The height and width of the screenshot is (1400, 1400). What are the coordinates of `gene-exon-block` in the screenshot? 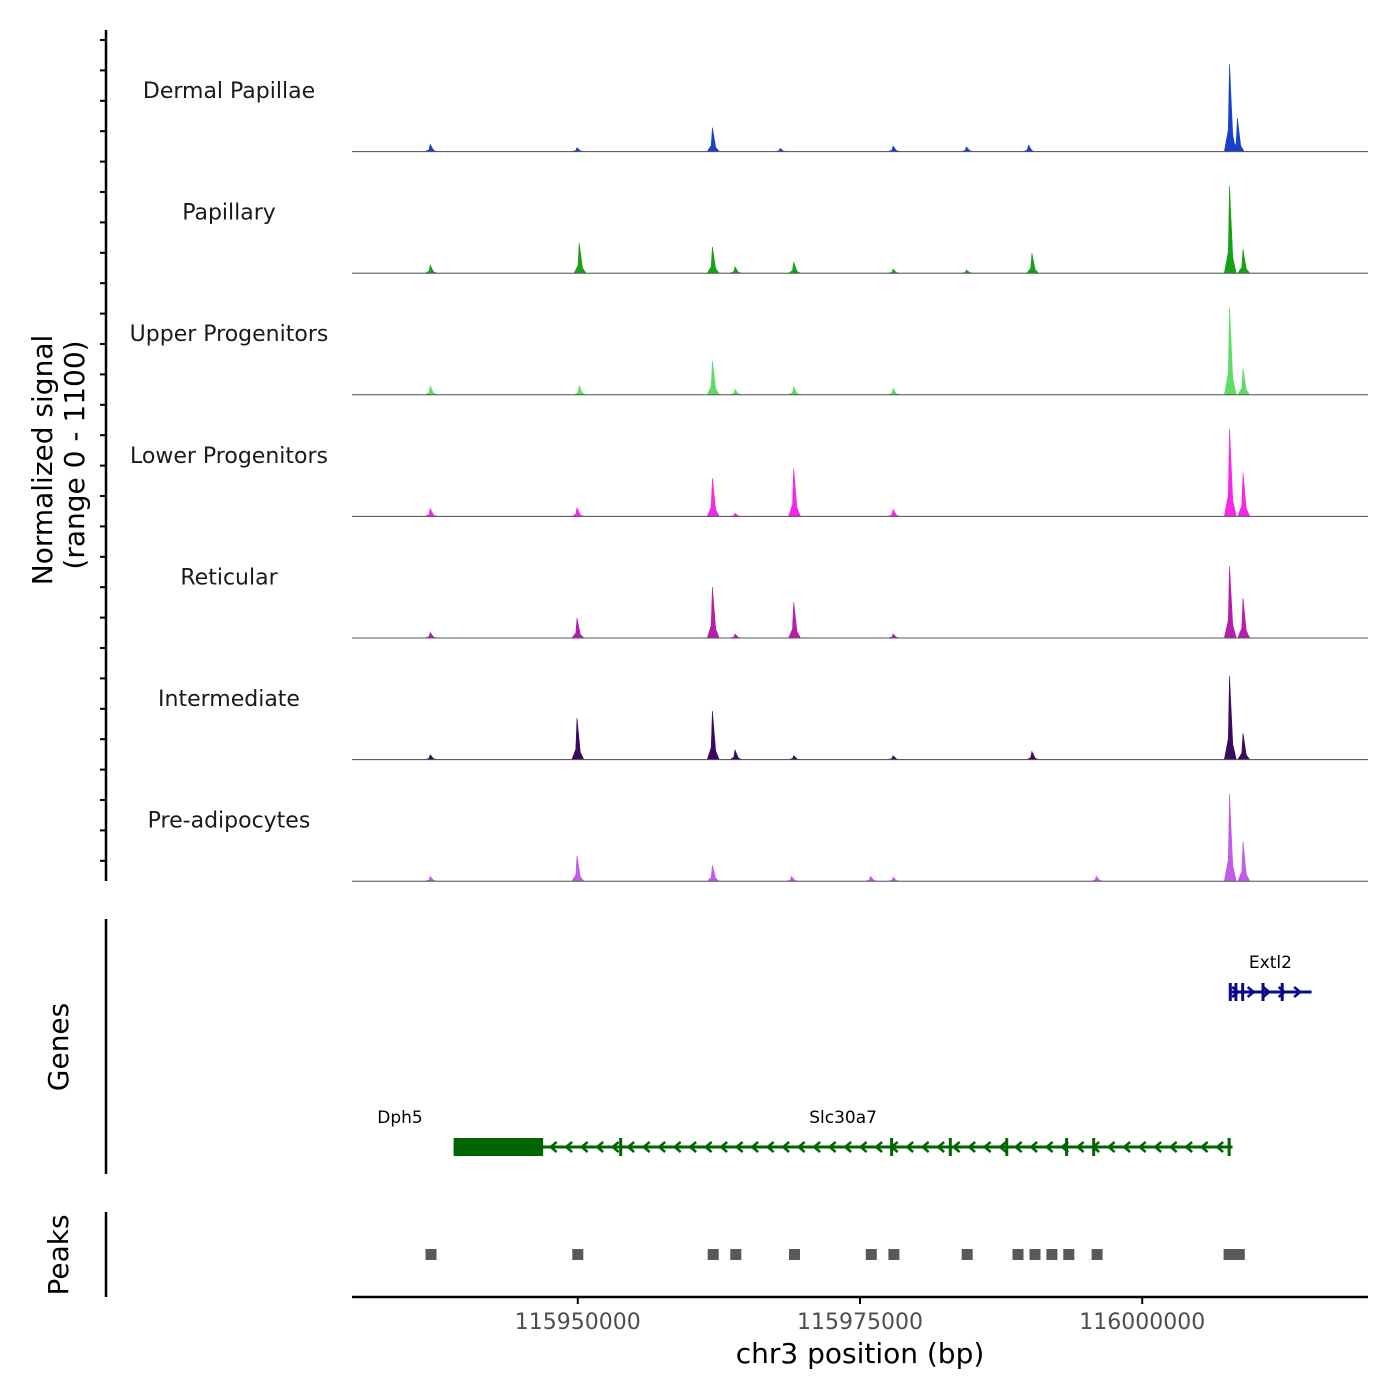 It's located at (497, 1147).